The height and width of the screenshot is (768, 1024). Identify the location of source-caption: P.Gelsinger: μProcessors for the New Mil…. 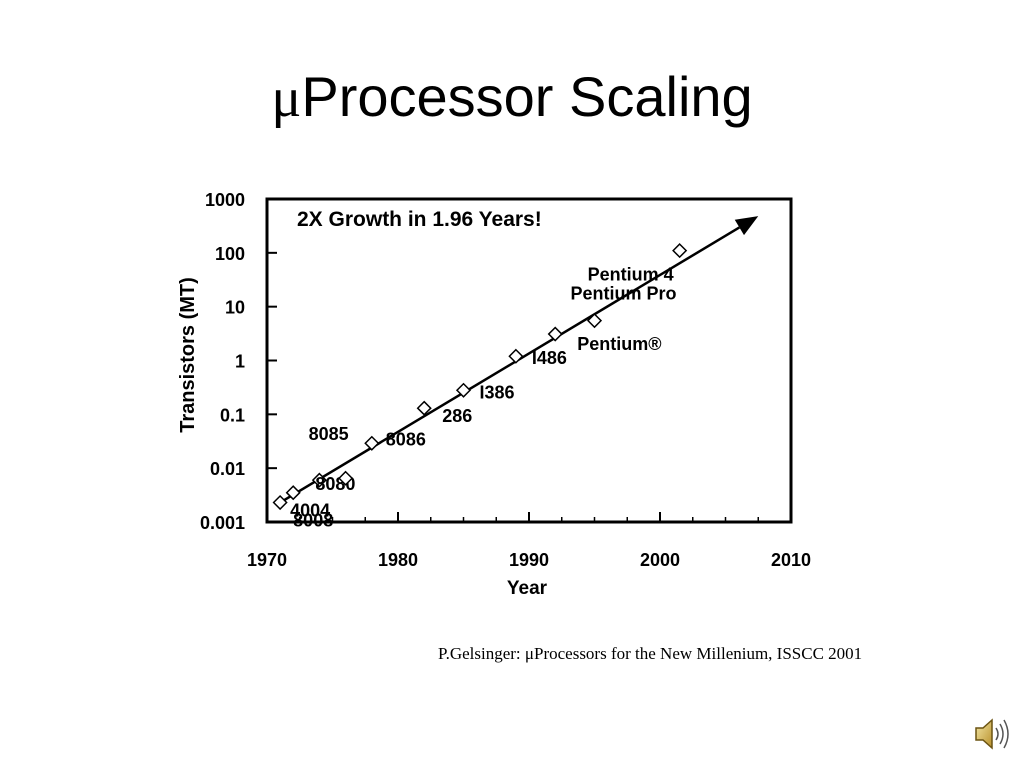
(650, 653).